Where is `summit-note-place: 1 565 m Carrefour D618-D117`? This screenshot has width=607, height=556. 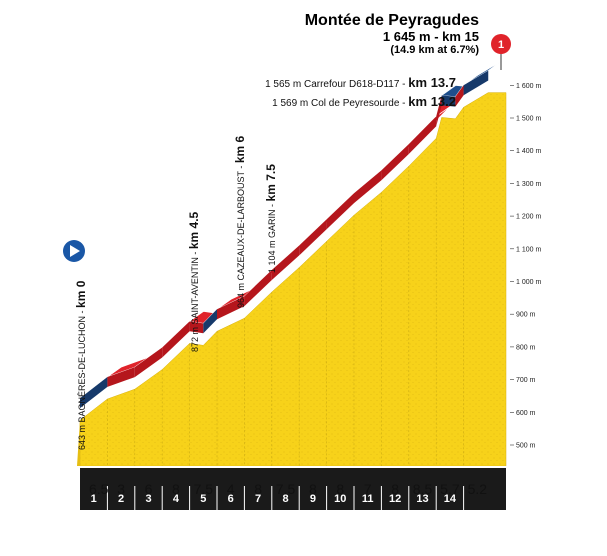 summit-note-place: 1 565 m Carrefour D618-D117 is located at coordinates (332, 84).